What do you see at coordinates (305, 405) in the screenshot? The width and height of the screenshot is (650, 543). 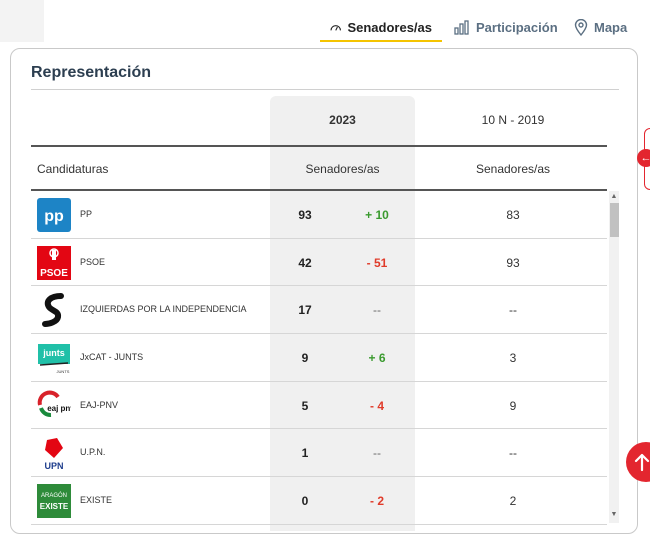 I see `seats-current: 5` at bounding box center [305, 405].